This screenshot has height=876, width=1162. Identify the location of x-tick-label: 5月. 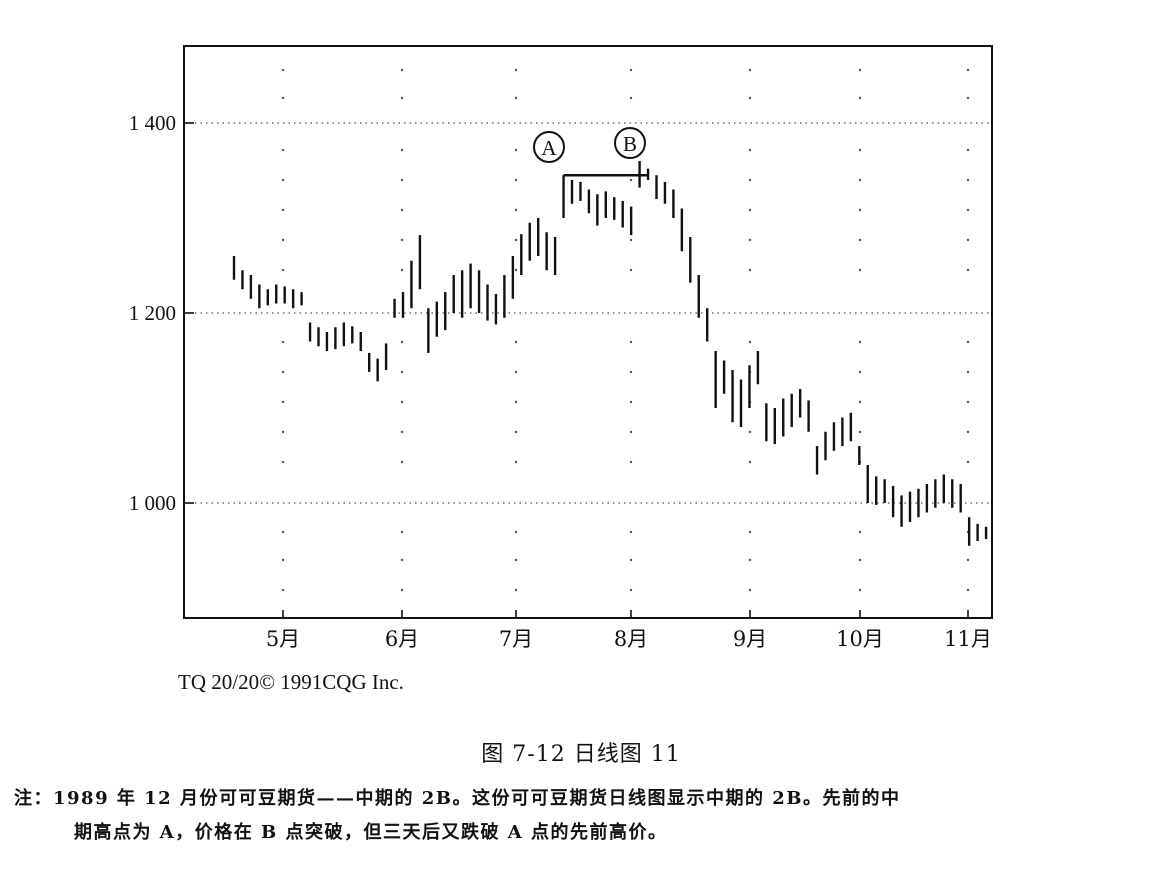
(283, 639).